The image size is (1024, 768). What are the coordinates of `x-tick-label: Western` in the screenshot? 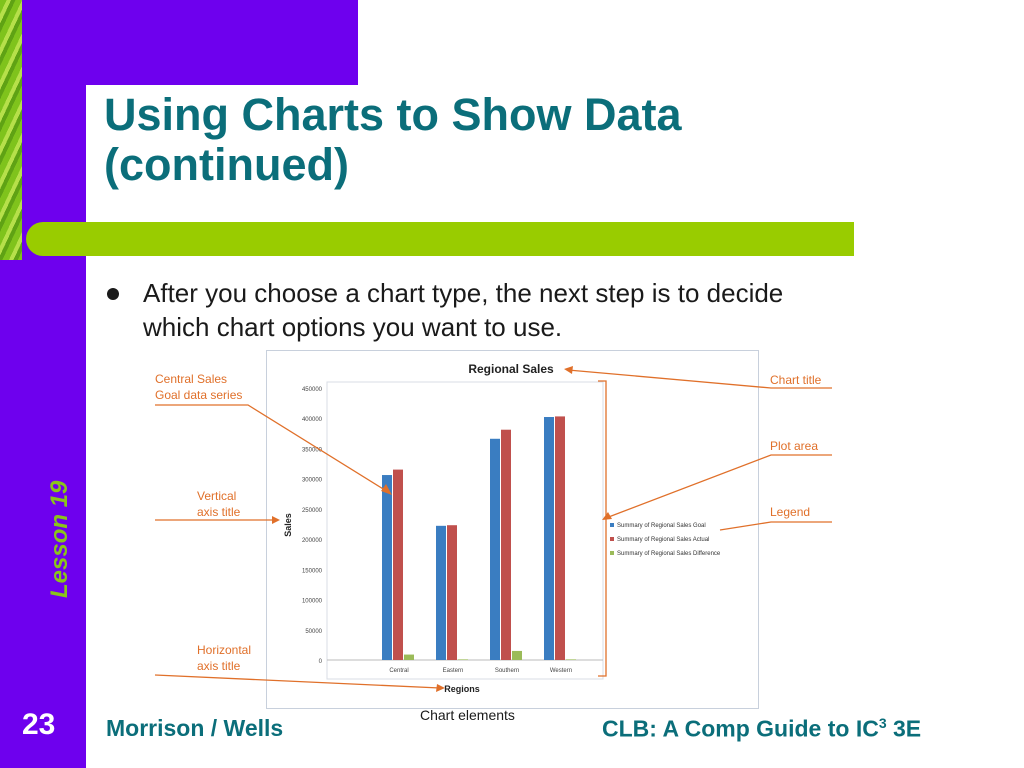 It's located at (561, 671).